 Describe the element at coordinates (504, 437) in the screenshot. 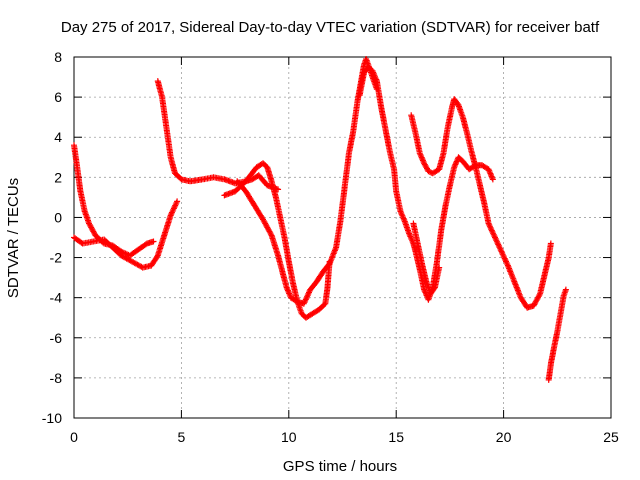

I see `x-tick-label: 20` at that location.